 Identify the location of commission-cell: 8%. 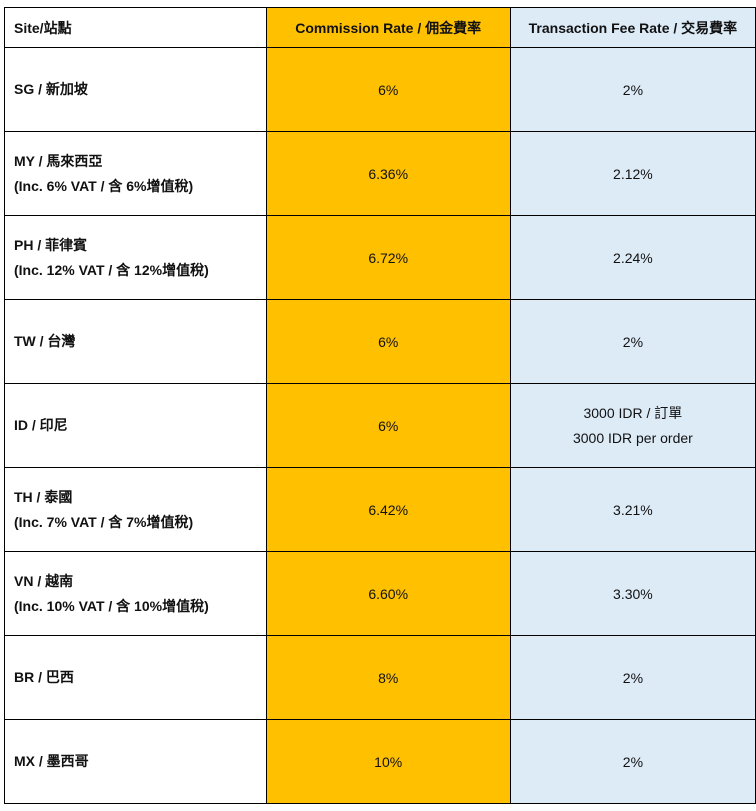
(388, 677).